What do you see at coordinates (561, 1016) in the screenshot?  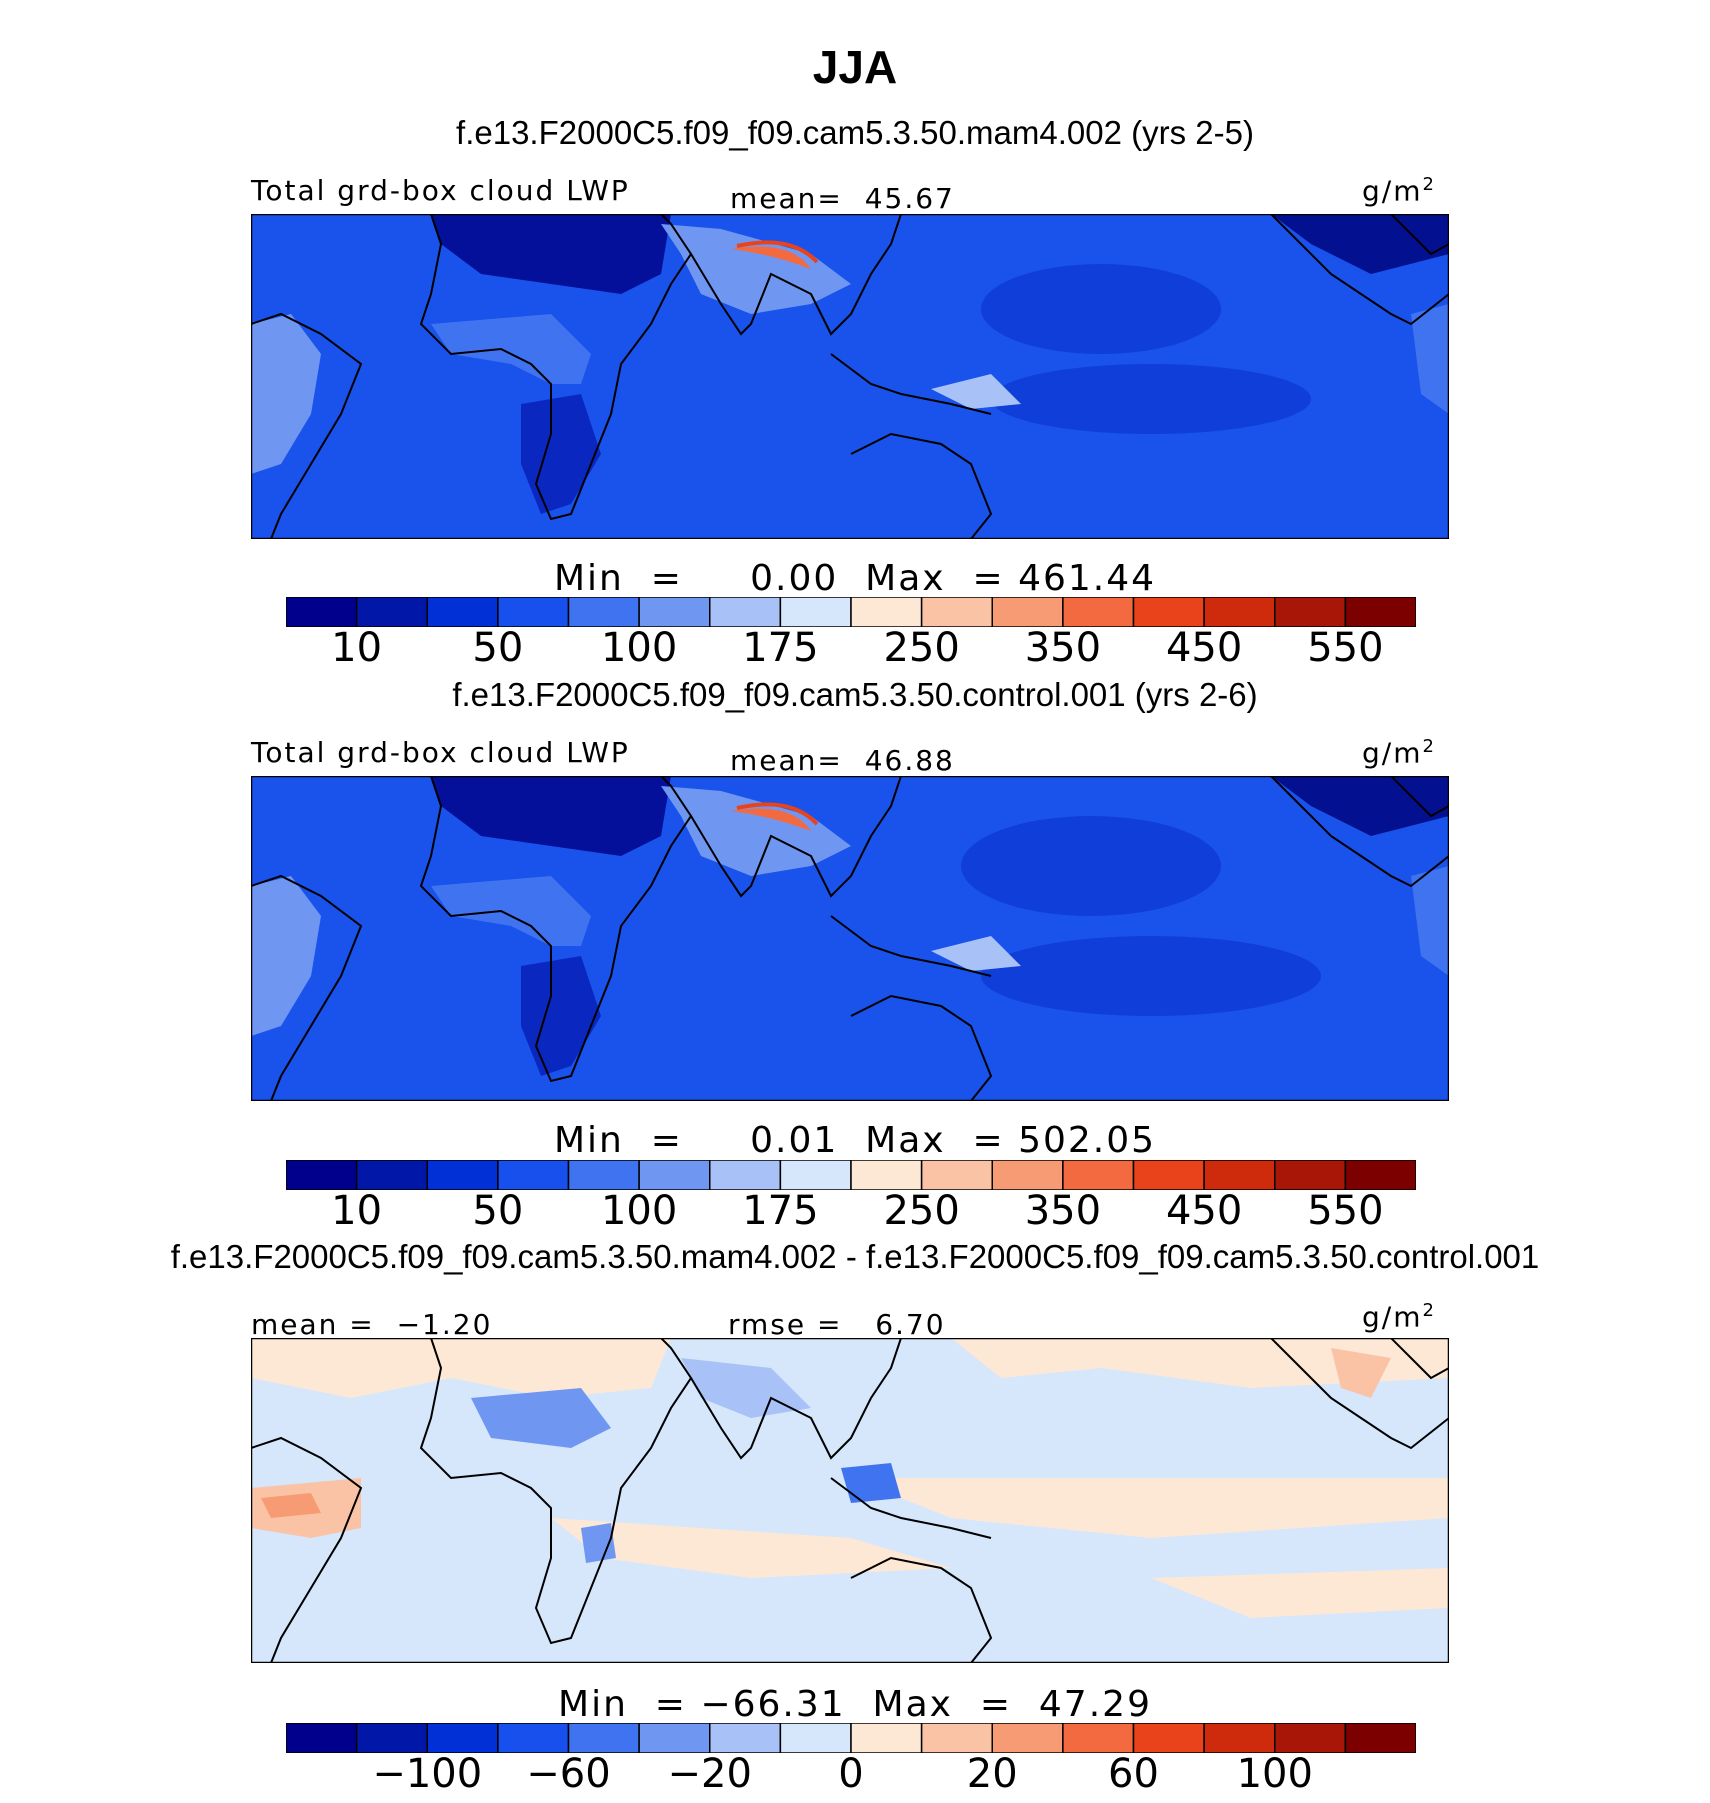 I see `panel2-kalahari` at bounding box center [561, 1016].